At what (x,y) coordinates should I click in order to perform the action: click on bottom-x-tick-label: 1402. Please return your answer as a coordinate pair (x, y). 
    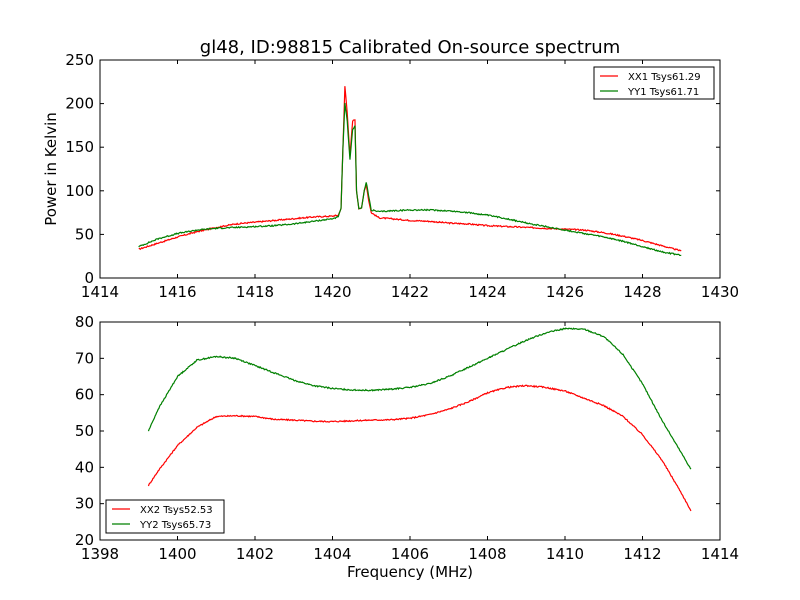
    Looking at the image, I should click on (255, 554).